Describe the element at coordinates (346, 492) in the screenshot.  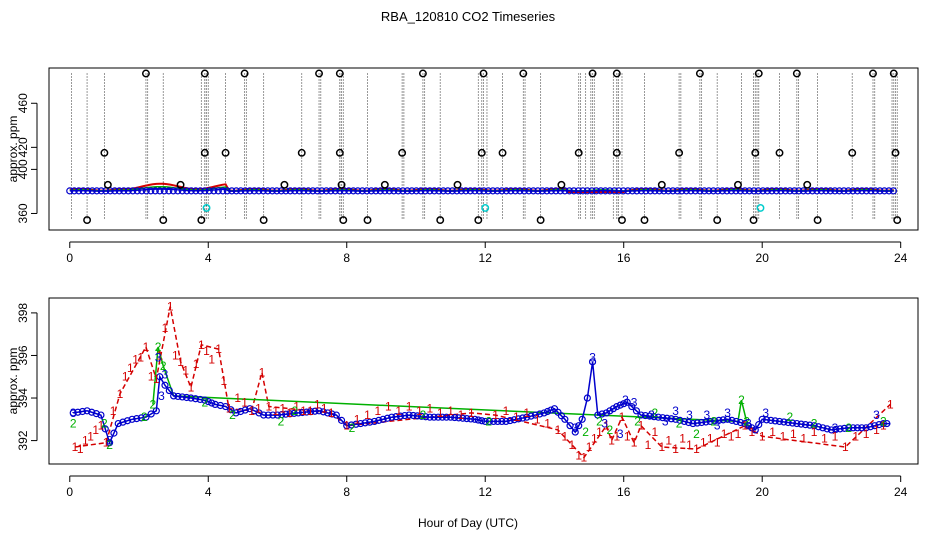
I see `bottom-x-tick-label: 8` at that location.